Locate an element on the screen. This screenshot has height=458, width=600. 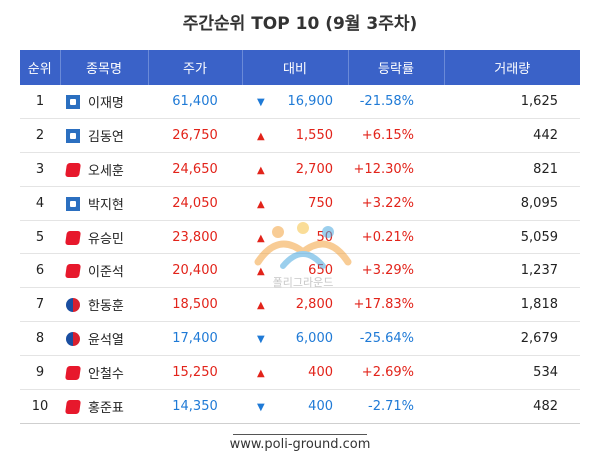
candidate-name: 이재명 is located at coordinates (106, 103).